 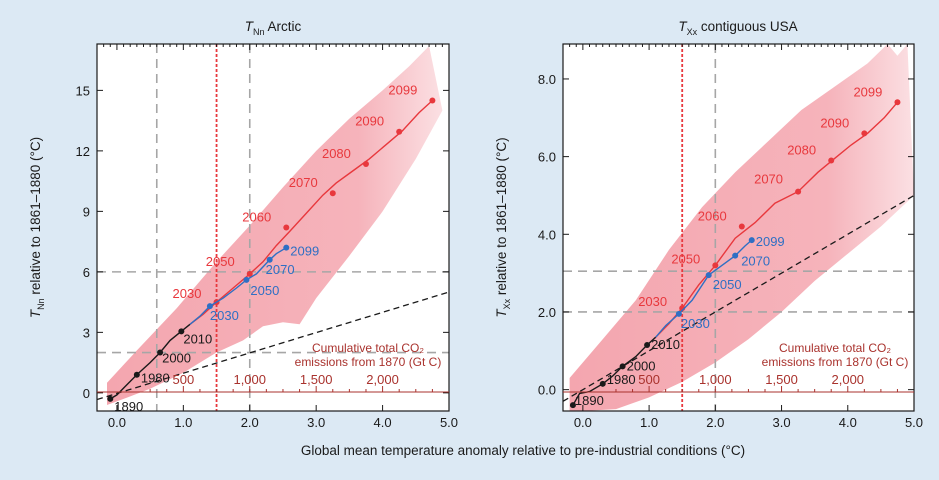 What do you see at coordinates (547, 234) in the screenshot?
I see `y-tick-label: 4.0` at bounding box center [547, 234].